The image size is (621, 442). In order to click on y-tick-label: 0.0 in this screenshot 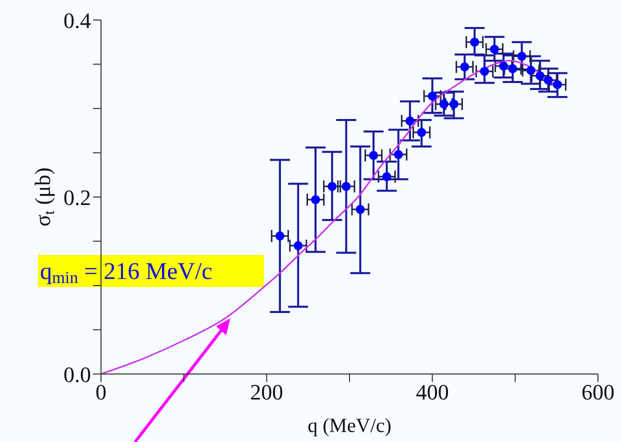, I will do `click(77, 374)`.